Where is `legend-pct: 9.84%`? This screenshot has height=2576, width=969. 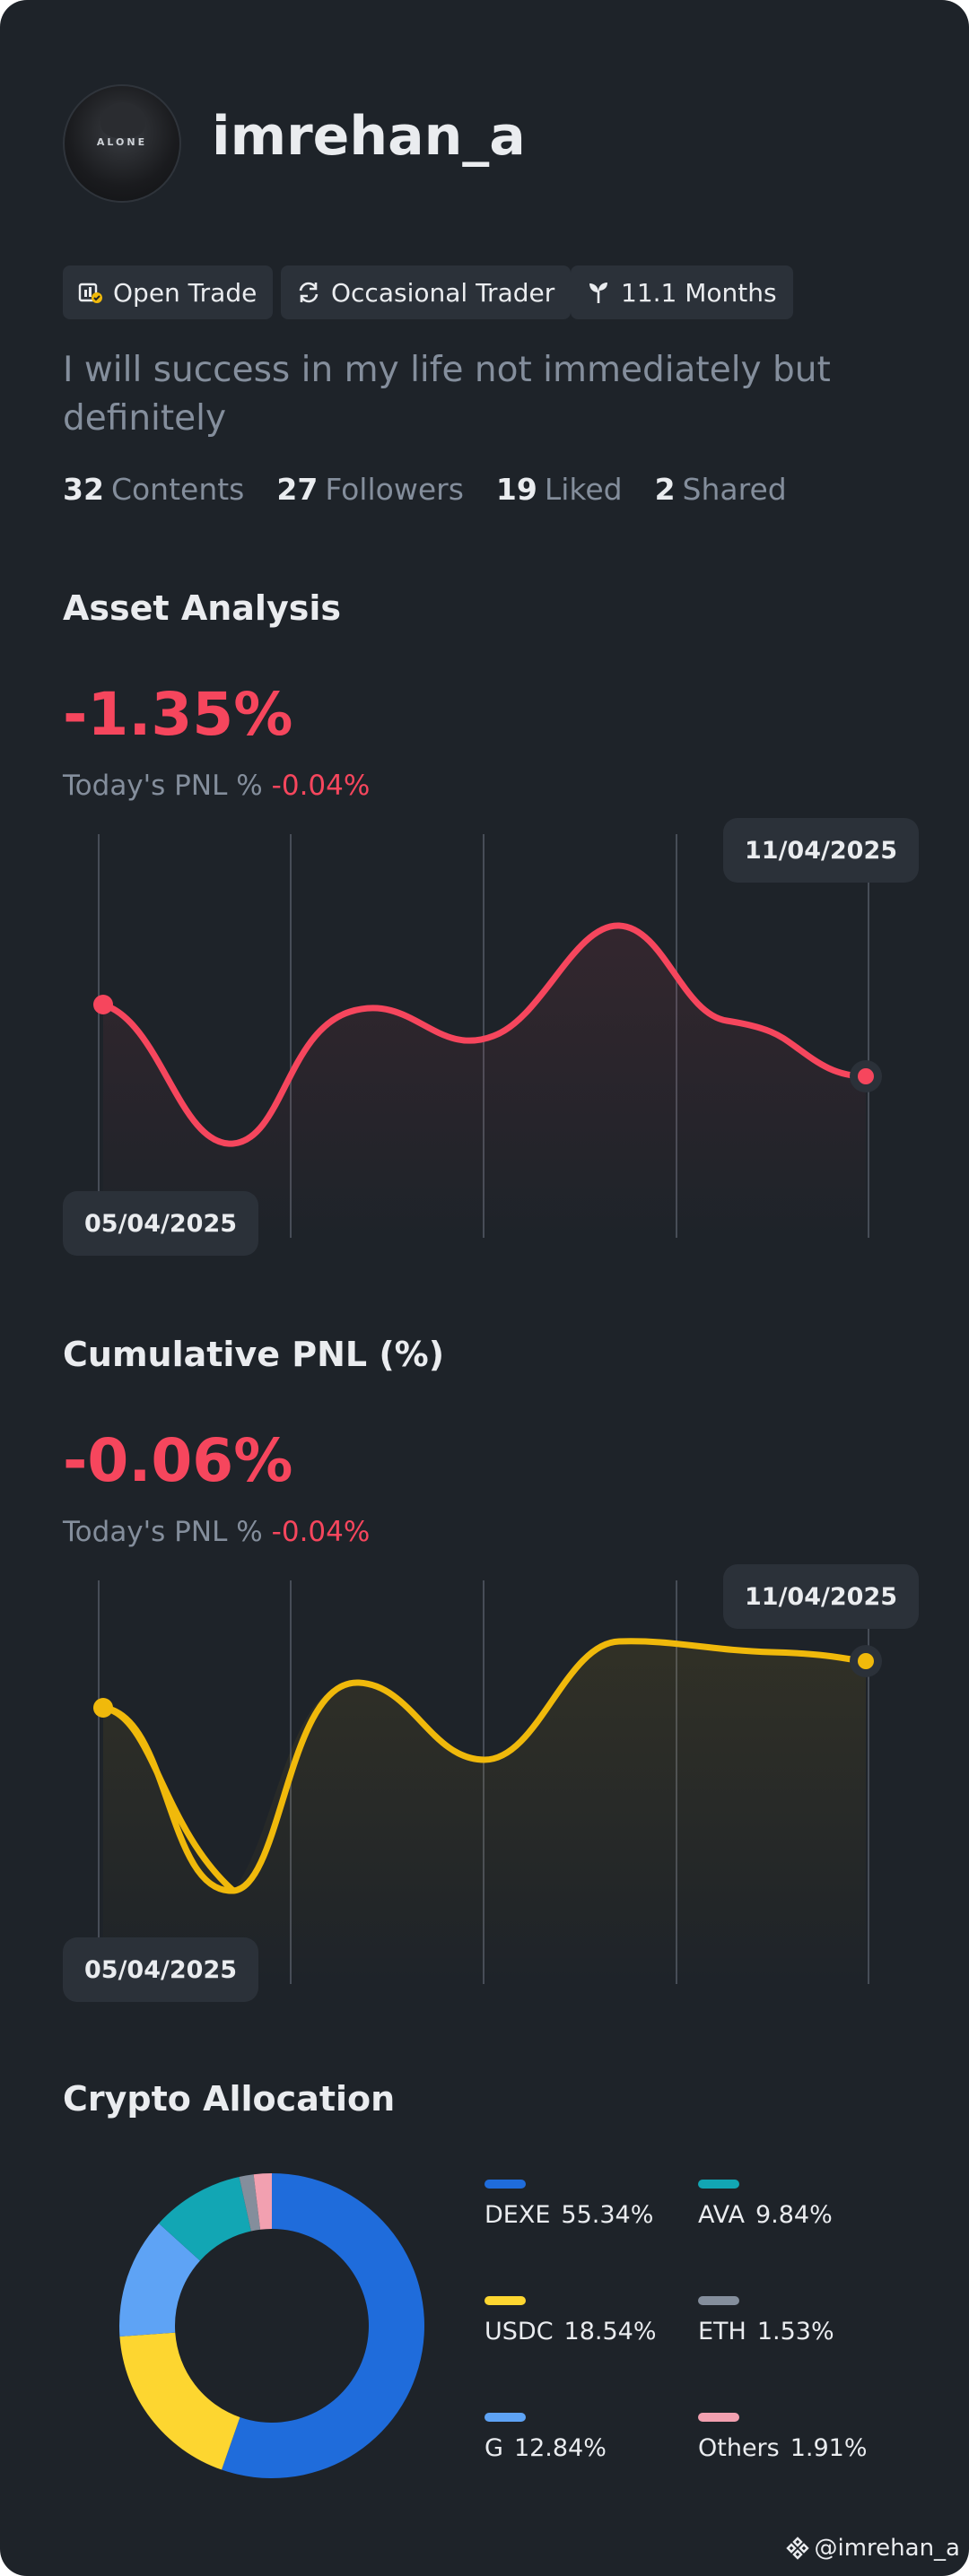
legend-pct: 9.84% is located at coordinates (794, 2215).